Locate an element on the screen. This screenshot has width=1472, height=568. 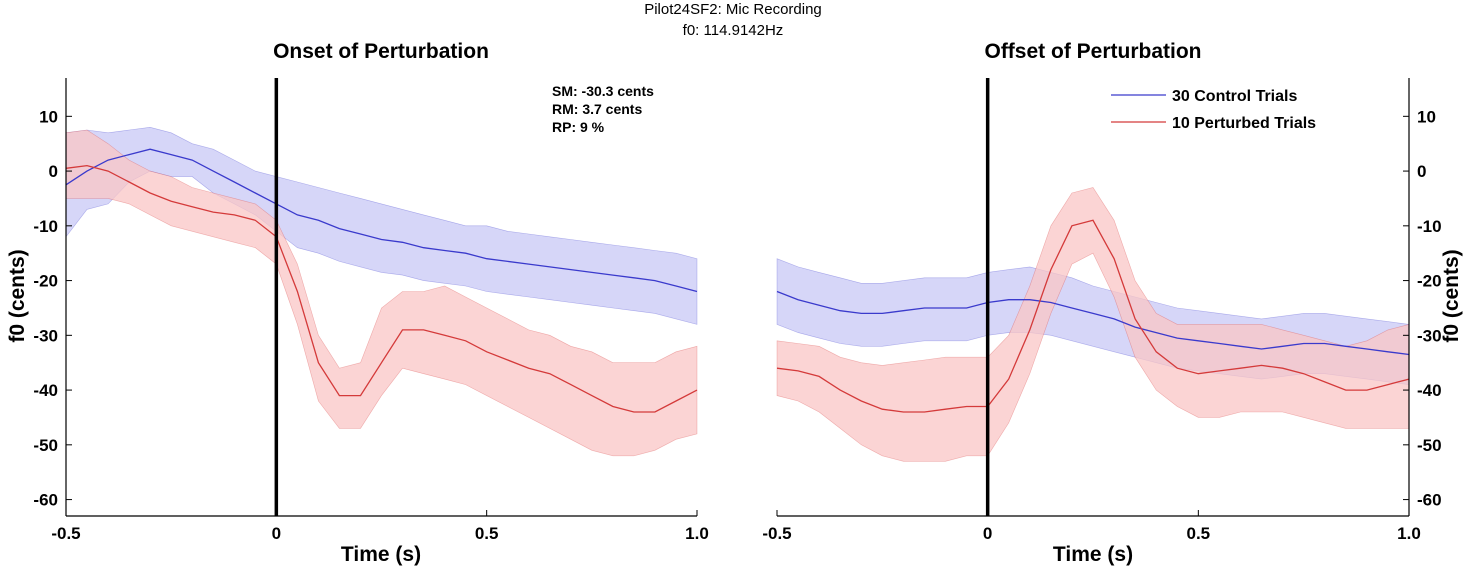
onset-panel-title: Onset of Perturbation is located at coordinates (381, 51).